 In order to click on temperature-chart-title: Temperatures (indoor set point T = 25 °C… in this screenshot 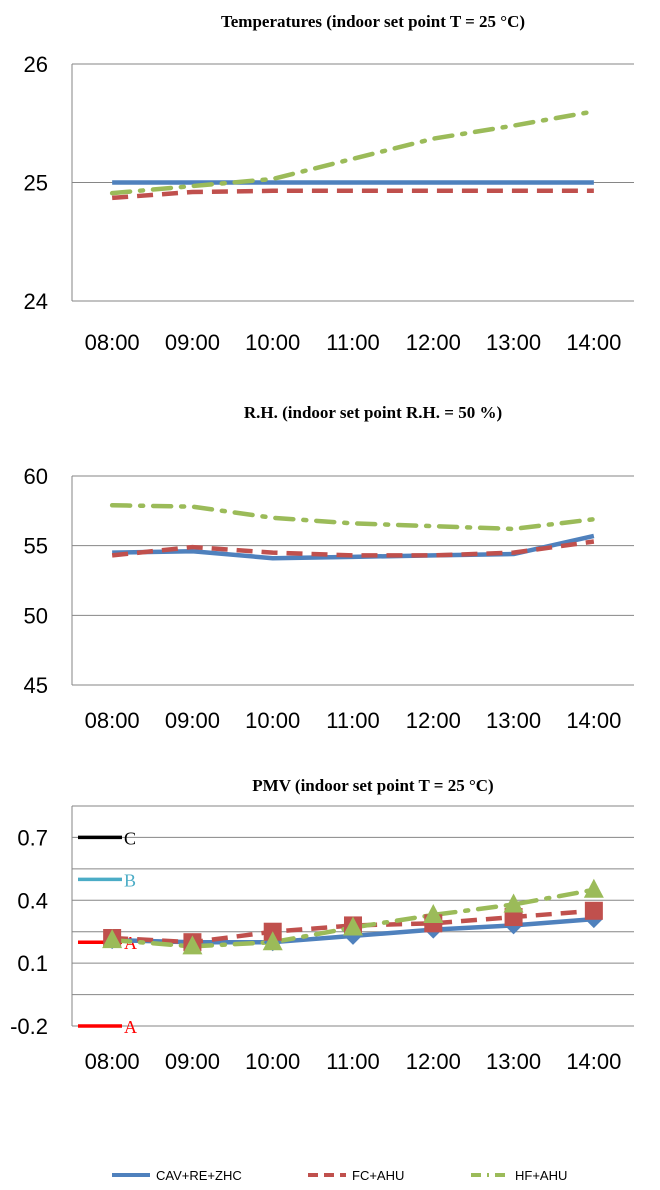, I will do `click(373, 21)`.